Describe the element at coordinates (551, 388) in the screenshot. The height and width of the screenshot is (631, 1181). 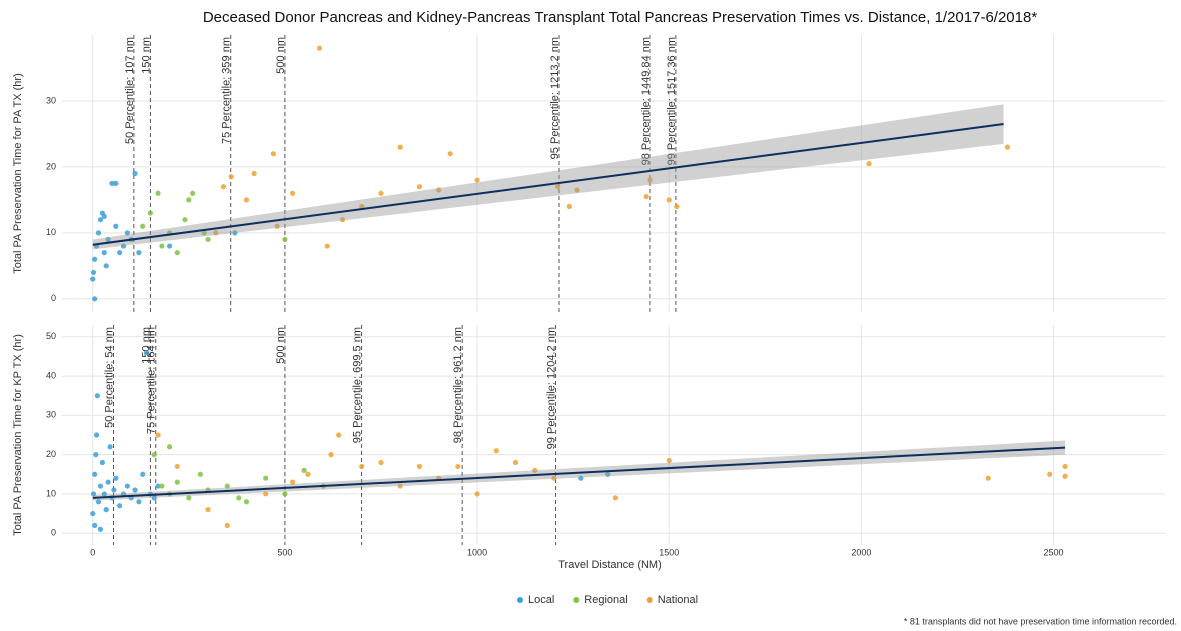
I see `reference-label: 99 Percentile: 1204.2 nm` at that location.